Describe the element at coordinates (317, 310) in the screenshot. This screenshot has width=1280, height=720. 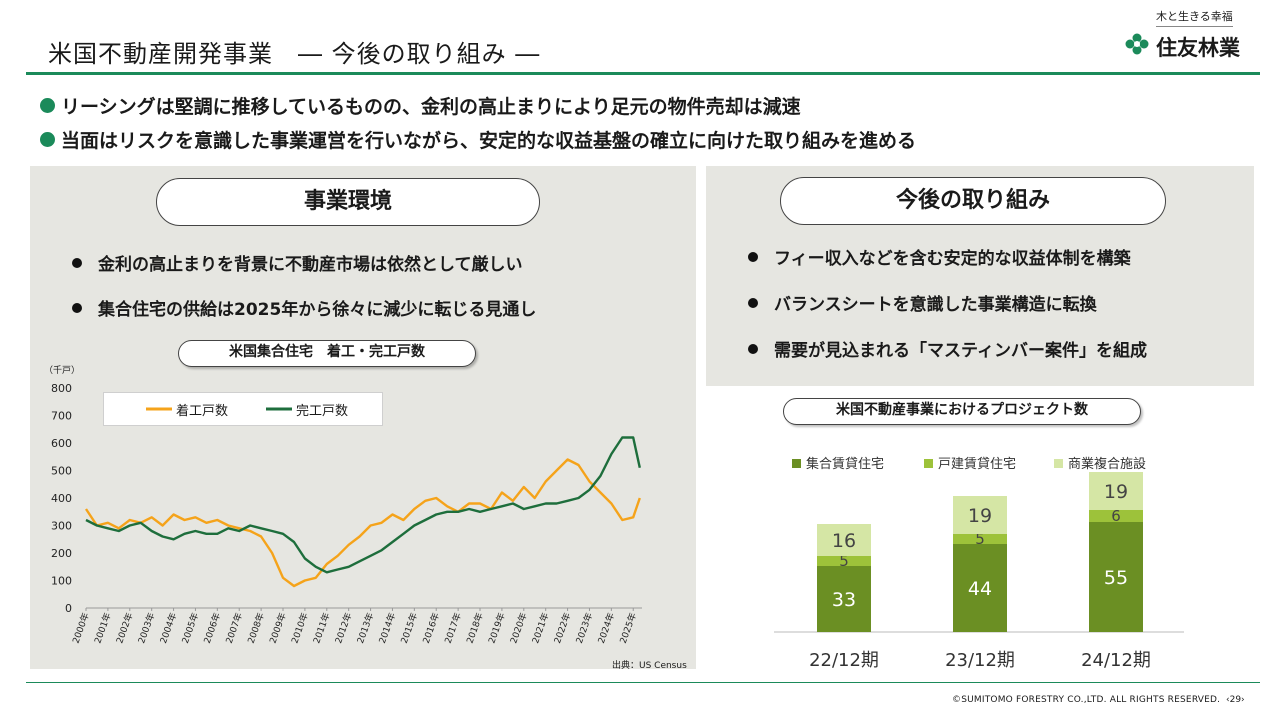
I see `environment-point-text: 集合住宅の供給は2025年から徐々に減少に転じる見通し` at that location.